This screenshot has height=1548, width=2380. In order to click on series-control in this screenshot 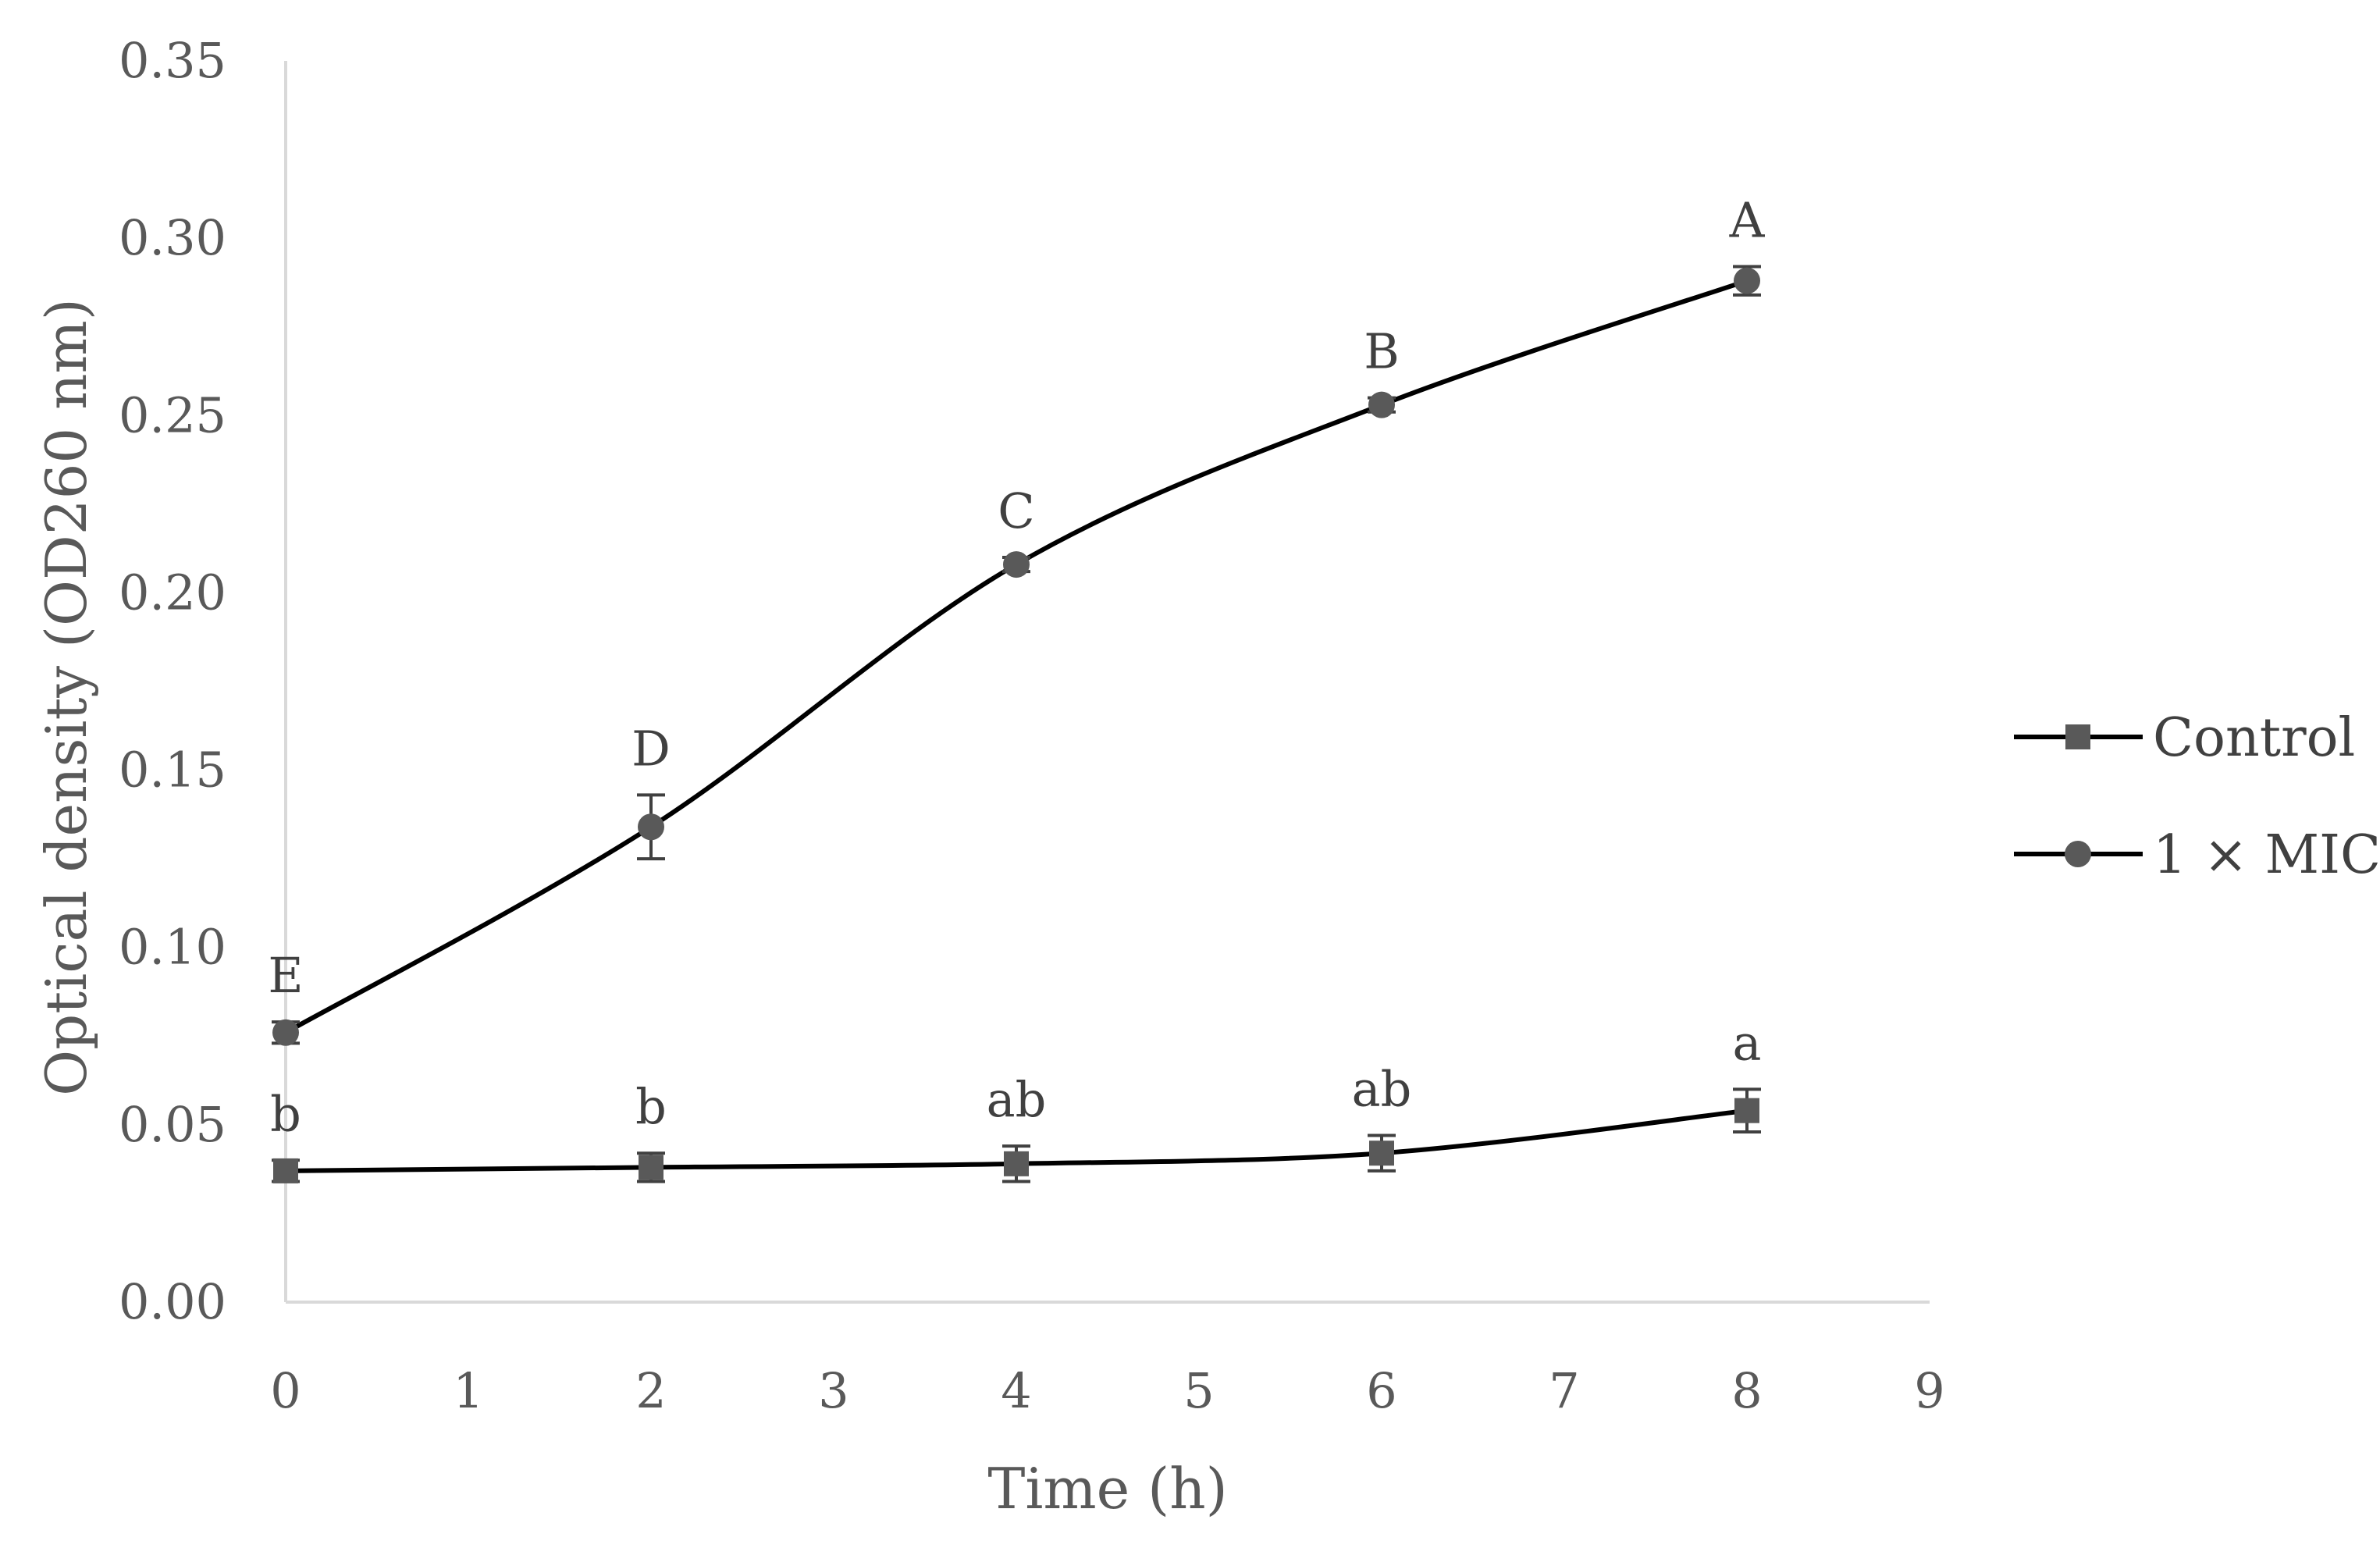, I will do `click(1016, 1135)`.